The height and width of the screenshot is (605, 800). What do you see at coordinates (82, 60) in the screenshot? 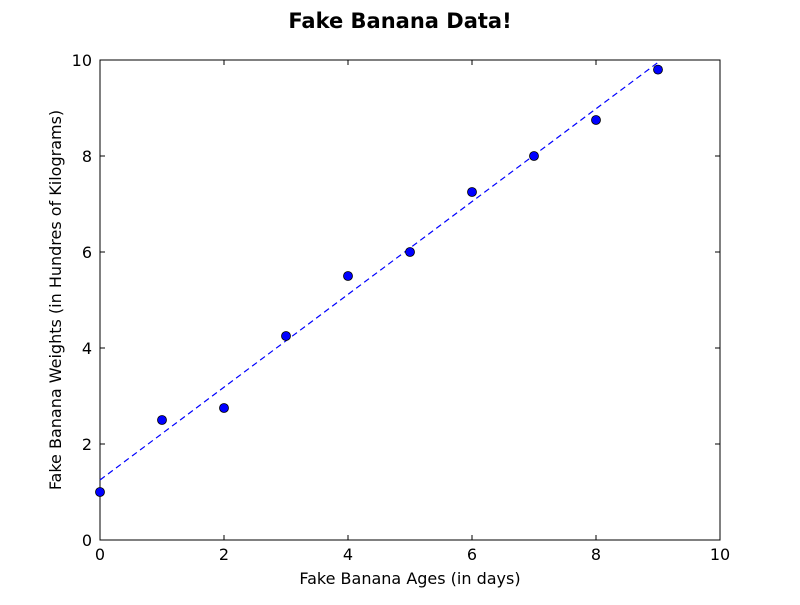
I see `y-tick-label: 10` at bounding box center [82, 60].